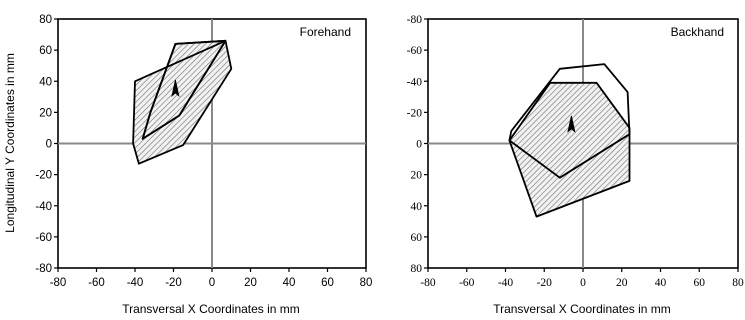 The height and width of the screenshot is (320, 745). What do you see at coordinates (327, 283) in the screenshot?
I see `forehand-x-tick-label: 60` at bounding box center [327, 283].